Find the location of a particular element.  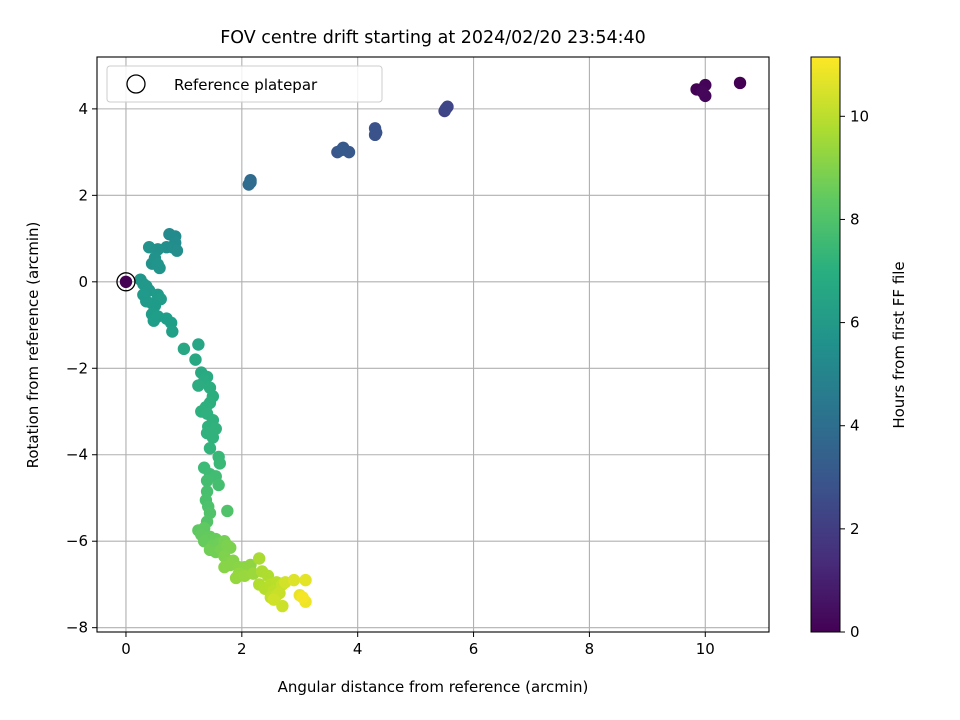

reference-platepar-marker is located at coordinates (126, 282).